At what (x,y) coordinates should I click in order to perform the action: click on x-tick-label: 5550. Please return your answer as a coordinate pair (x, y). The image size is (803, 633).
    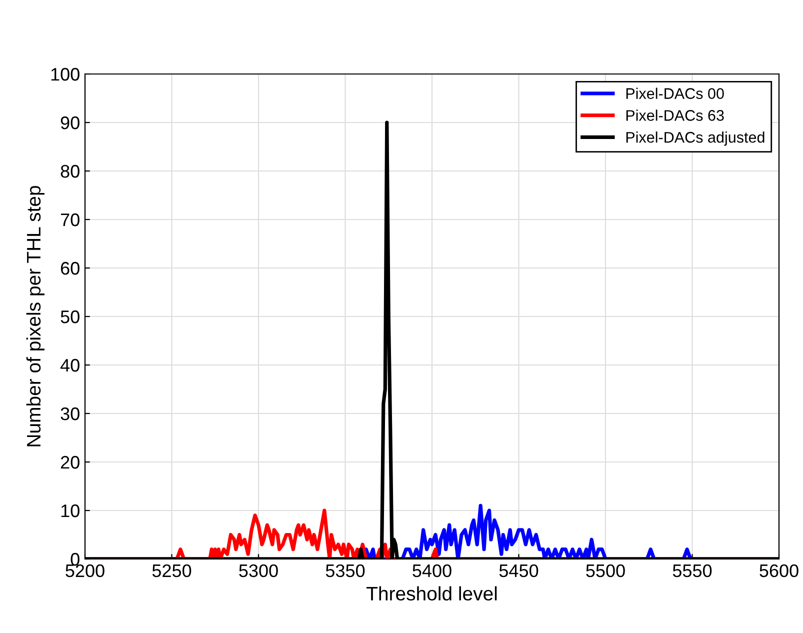
    Looking at the image, I should click on (692, 571).